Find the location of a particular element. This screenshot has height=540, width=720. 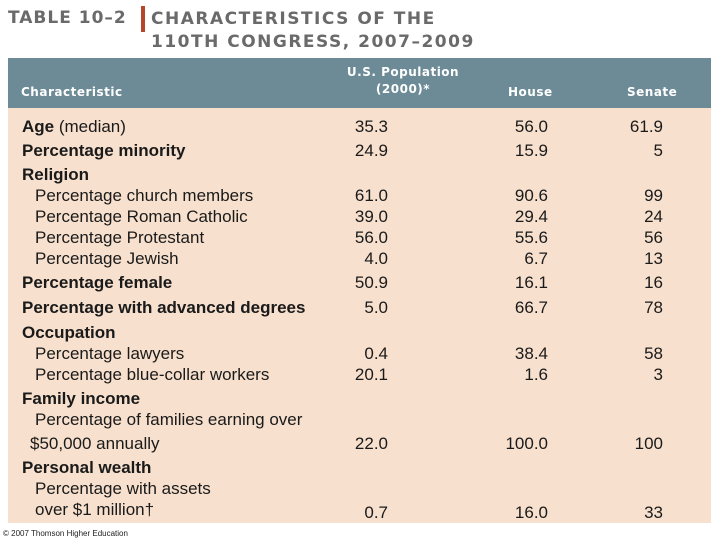

cell-senate: 61.9 is located at coordinates (646, 126).